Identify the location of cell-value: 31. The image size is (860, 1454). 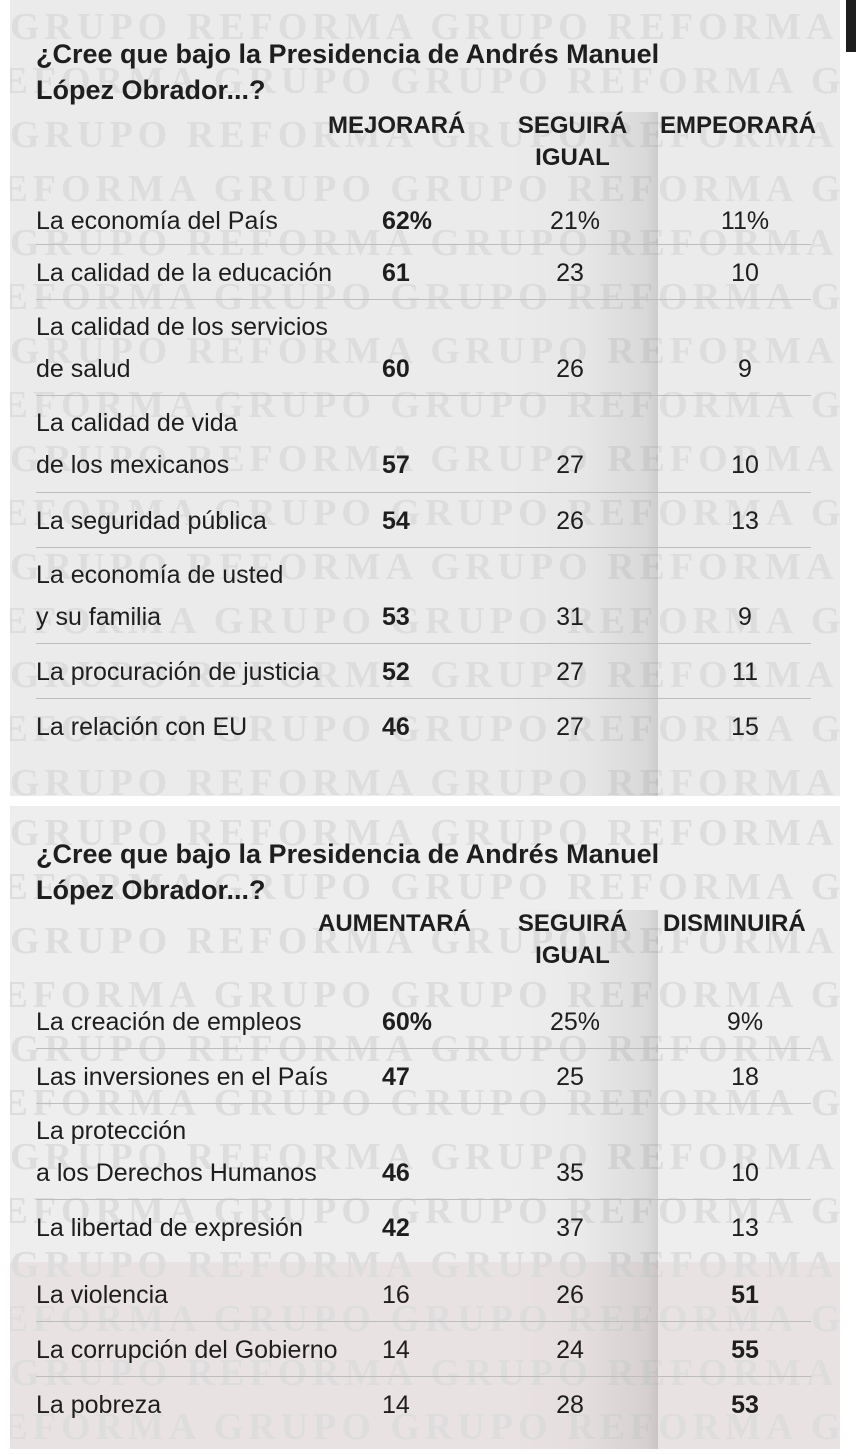
(570, 617).